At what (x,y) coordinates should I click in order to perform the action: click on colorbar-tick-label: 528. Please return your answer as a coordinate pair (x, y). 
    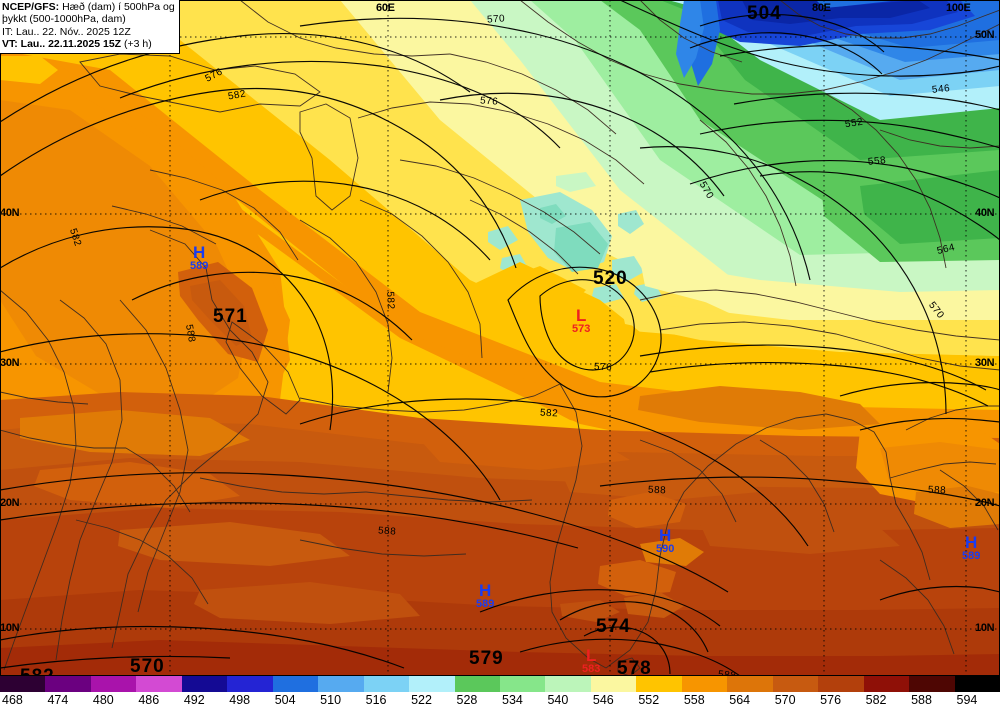
    Looking at the image, I should click on (467, 700).